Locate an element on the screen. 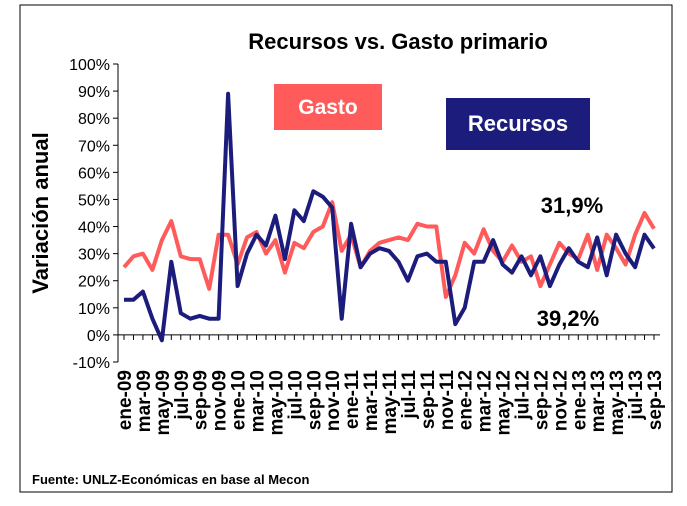  y-tick-label: 40% is located at coordinates (94, 228).